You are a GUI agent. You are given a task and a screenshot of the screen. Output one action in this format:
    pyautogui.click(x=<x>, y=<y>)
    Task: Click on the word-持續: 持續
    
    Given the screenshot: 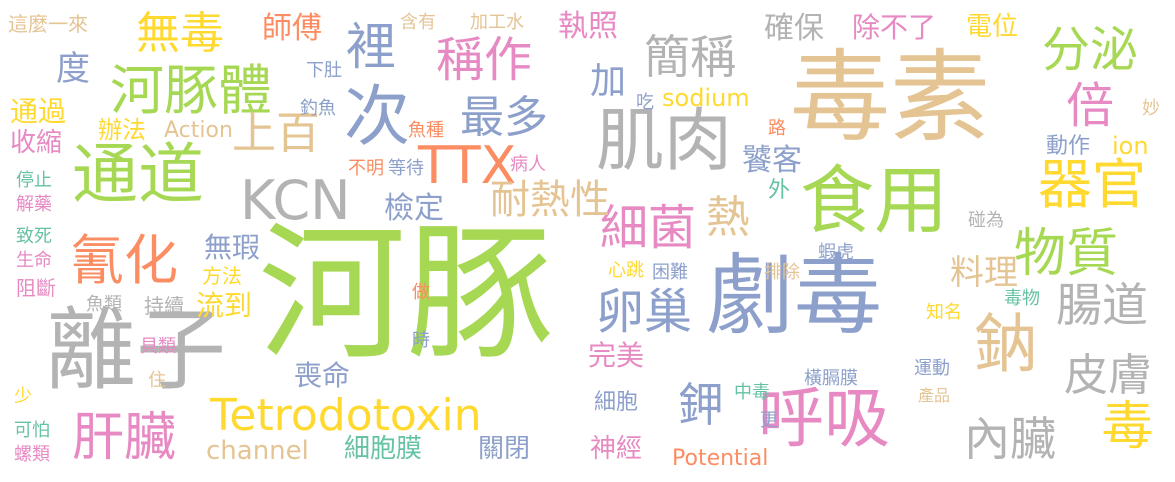 What is the action you would take?
    pyautogui.click(x=164, y=306)
    